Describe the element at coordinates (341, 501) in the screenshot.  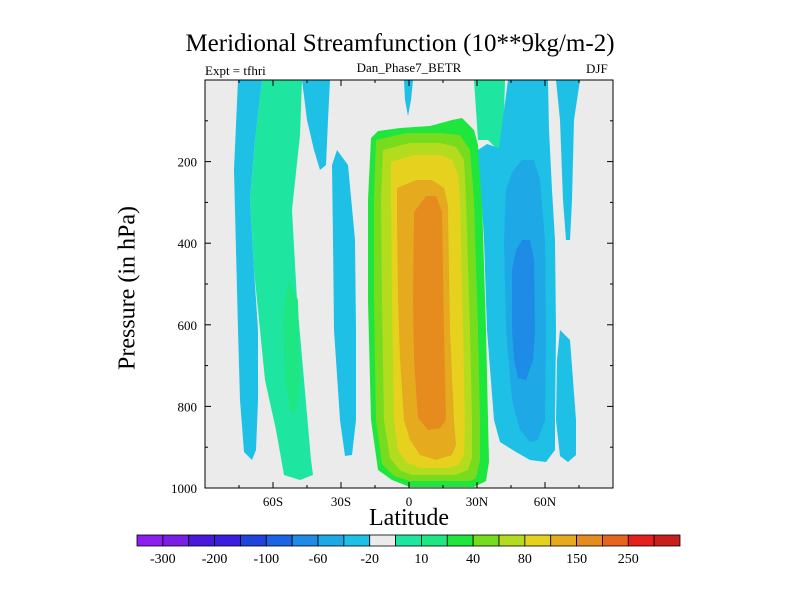
I see `x-tick-label: 30S` at that location.